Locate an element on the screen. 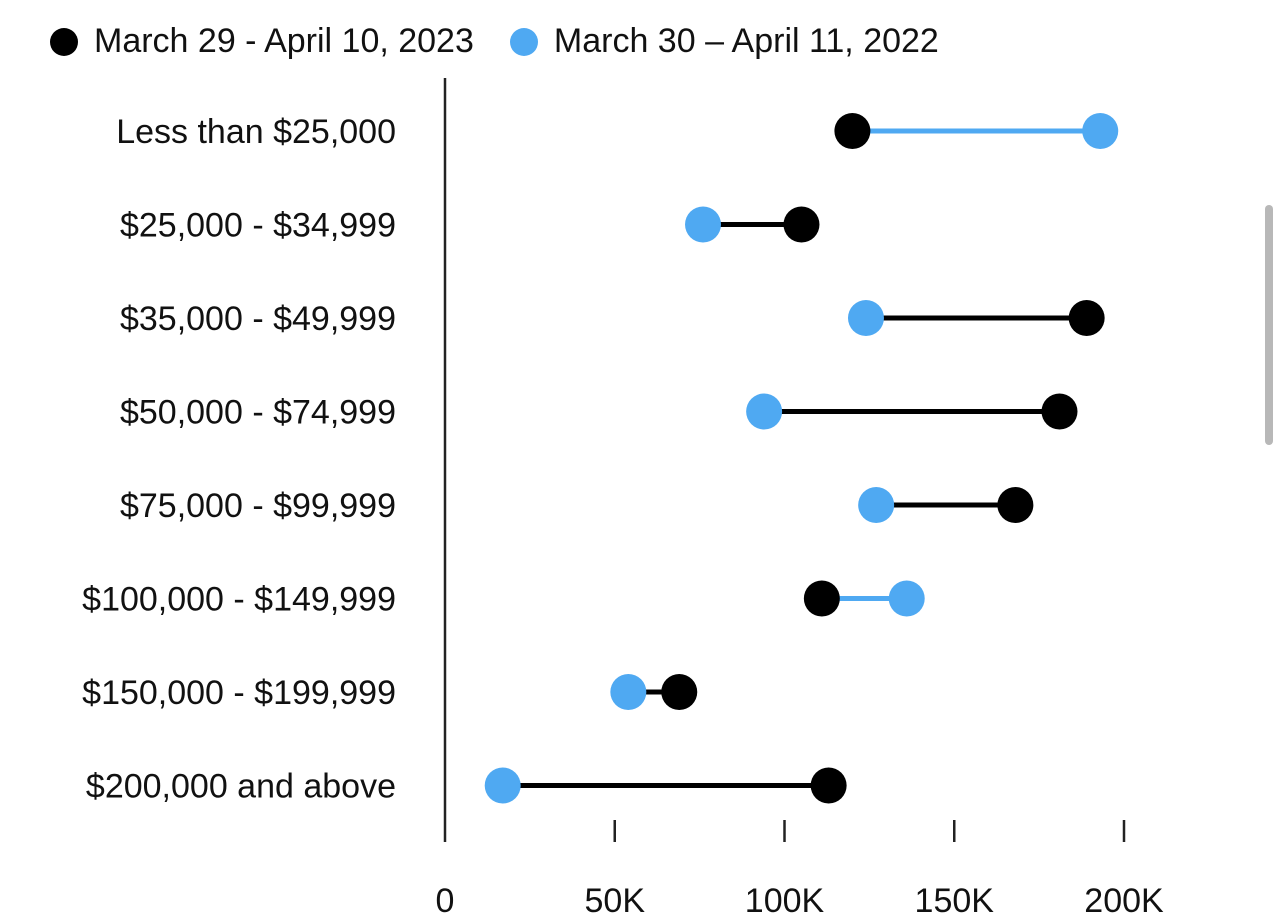  legend-item-2023: March 29 - April 10, 2023 is located at coordinates (262, 41).